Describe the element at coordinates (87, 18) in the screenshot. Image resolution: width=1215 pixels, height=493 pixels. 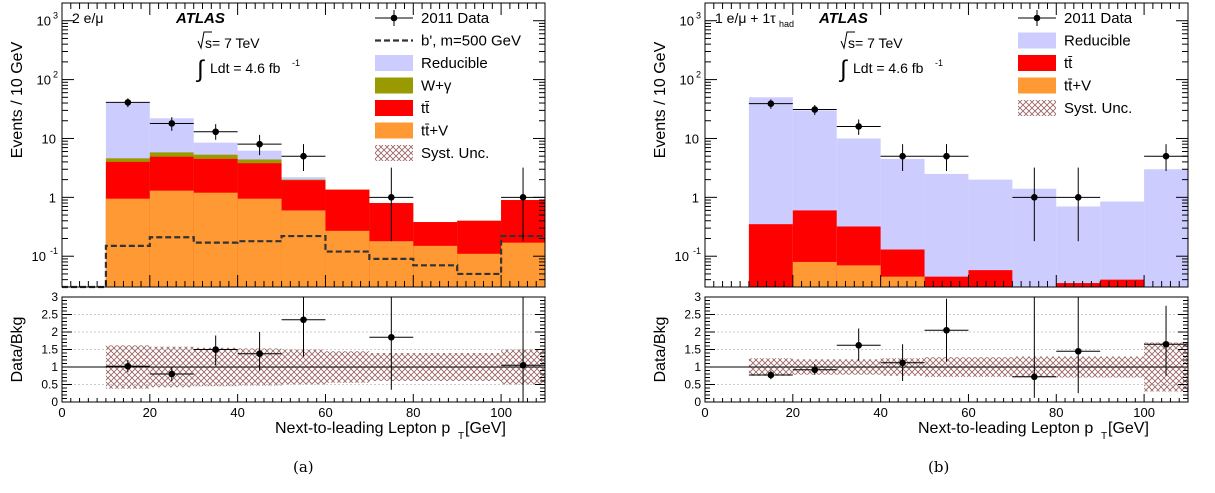
I see `channel-label: 2 e/μ` at that location.